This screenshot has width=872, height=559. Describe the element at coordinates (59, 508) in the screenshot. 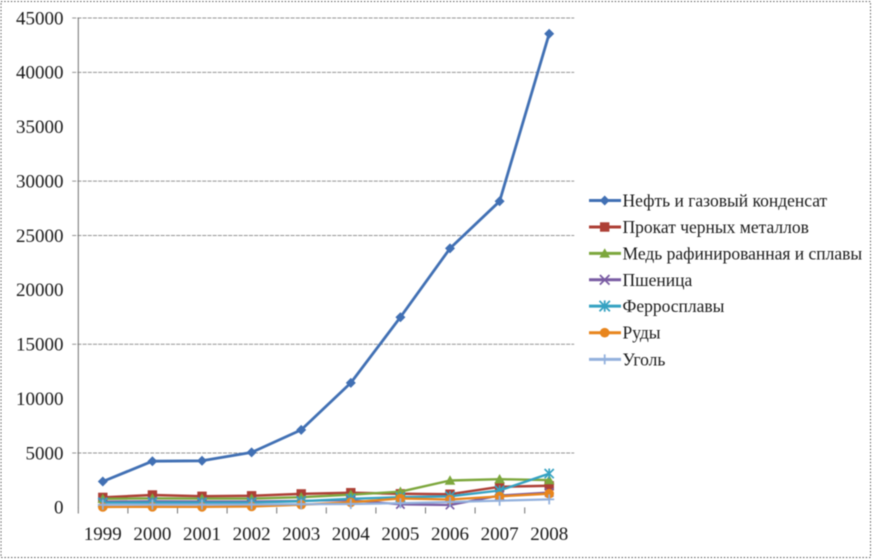

I see `svg-text: 0` at that location.